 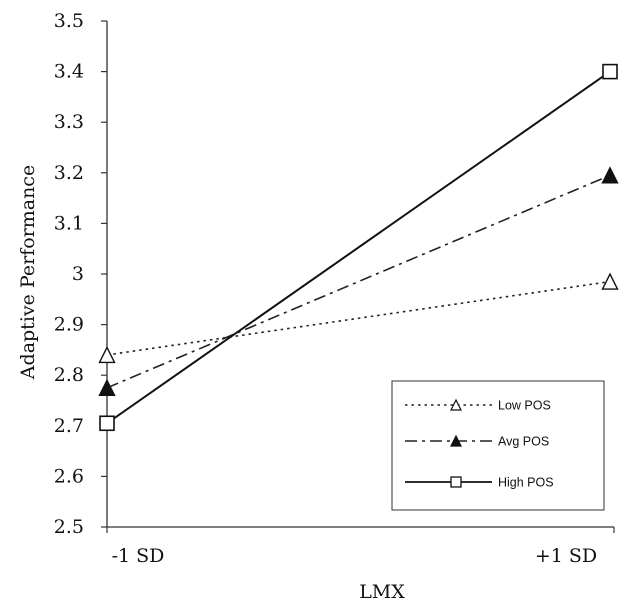 I want to click on series-line, so click(x=358, y=318).